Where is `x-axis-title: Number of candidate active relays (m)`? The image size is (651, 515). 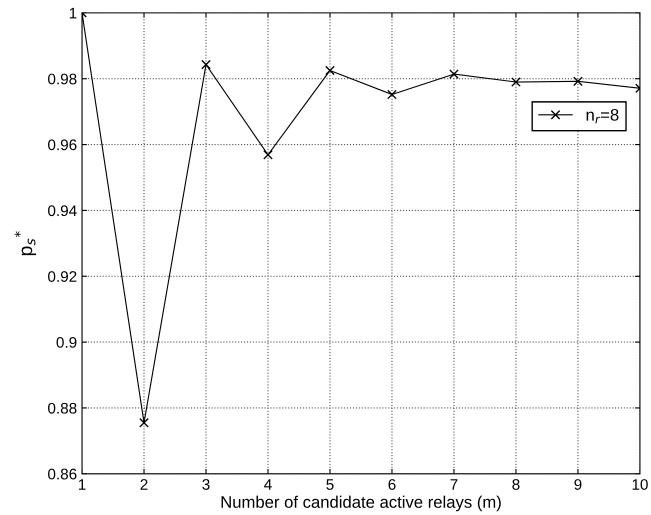
x-axis-title: Number of candidate active relays (m) is located at coordinates (361, 504).